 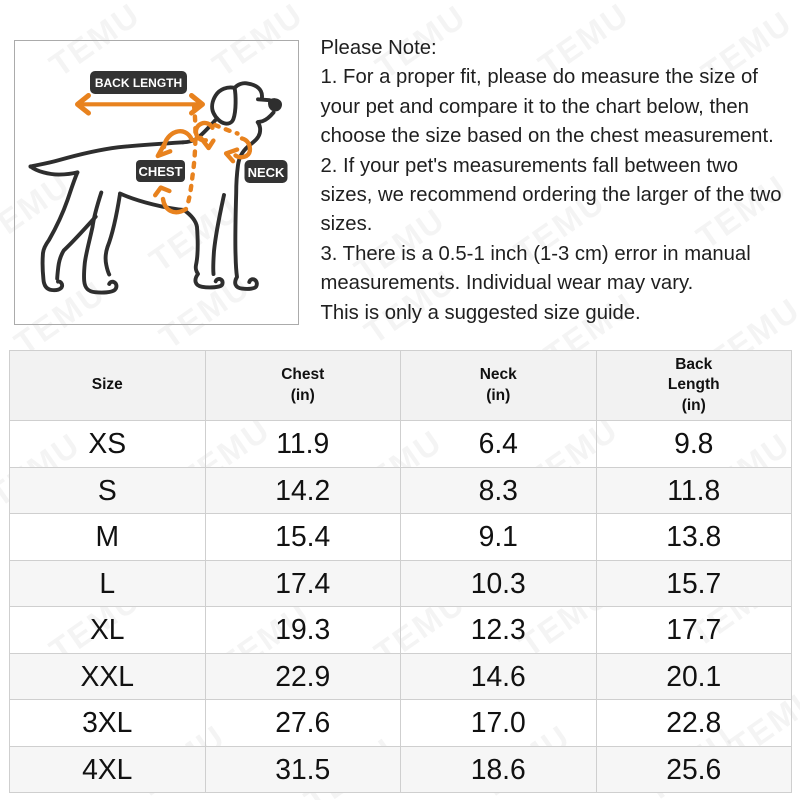 I want to click on svg-text: NECK, so click(x=266, y=172).